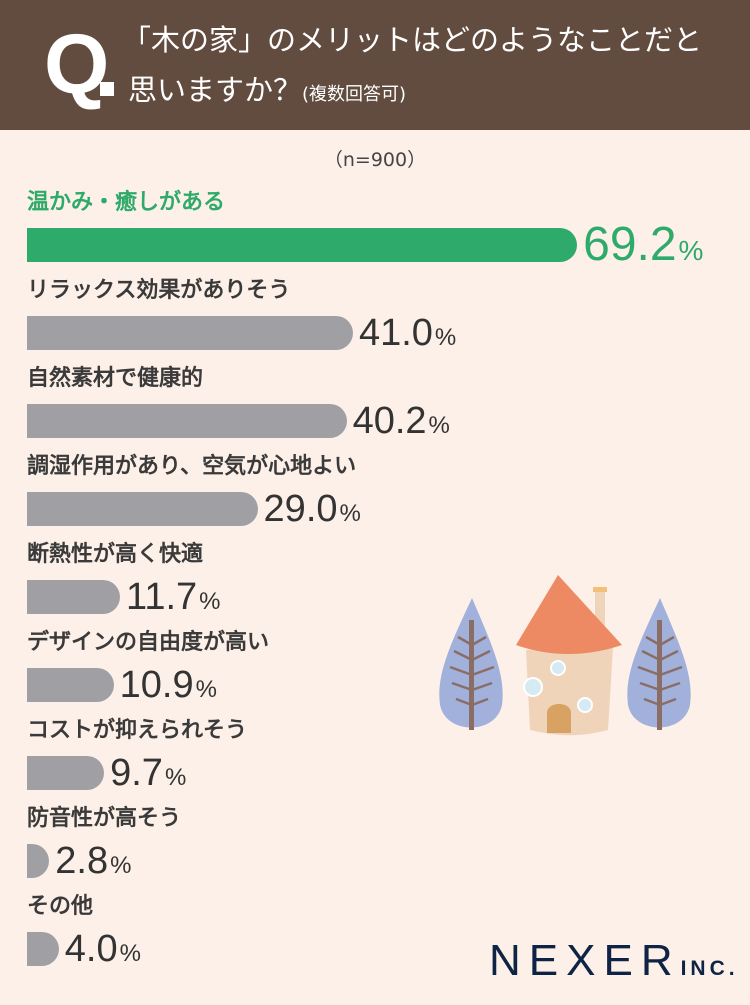 The image size is (750, 1005). What do you see at coordinates (659, 664) in the screenshot?
I see `tree-right-icon` at bounding box center [659, 664].